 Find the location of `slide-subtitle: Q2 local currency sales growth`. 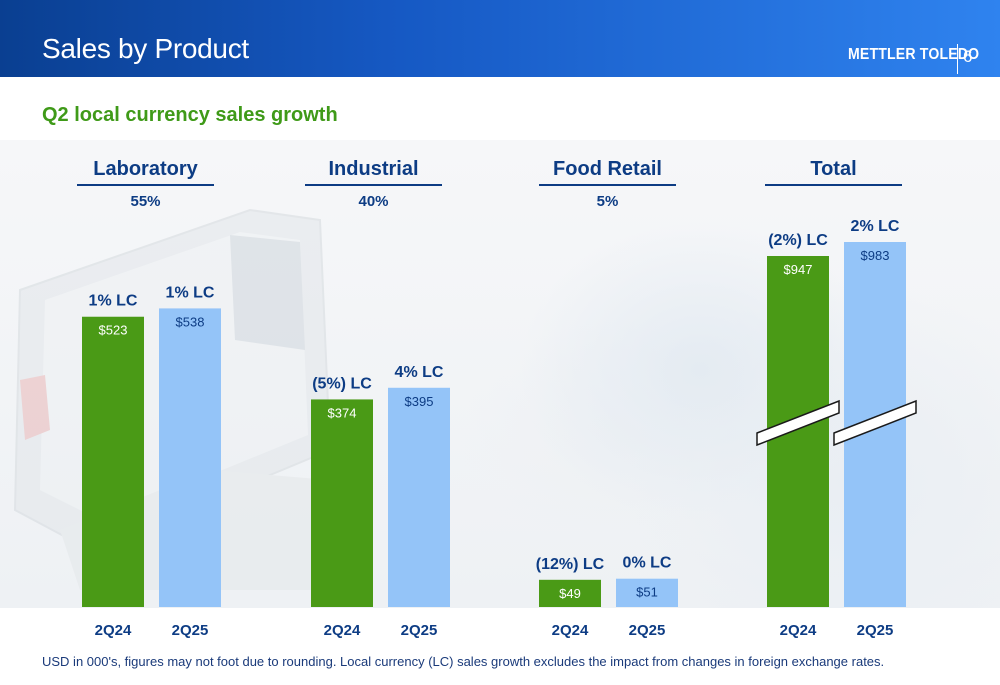

slide-subtitle: Q2 local currency sales growth is located at coordinates (190, 115).